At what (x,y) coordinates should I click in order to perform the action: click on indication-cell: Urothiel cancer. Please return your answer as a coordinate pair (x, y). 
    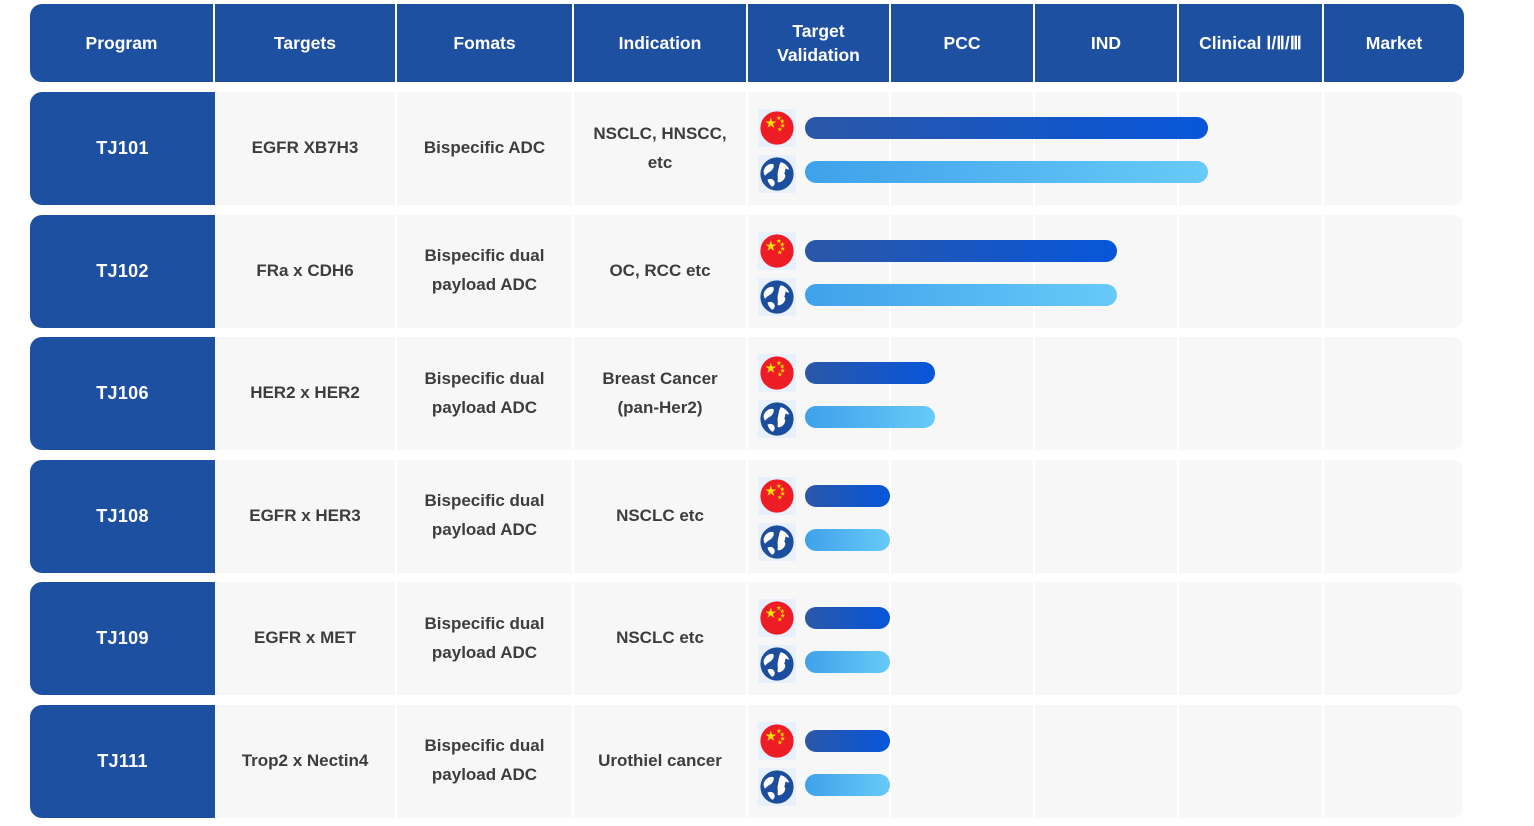
    Looking at the image, I should click on (661, 761).